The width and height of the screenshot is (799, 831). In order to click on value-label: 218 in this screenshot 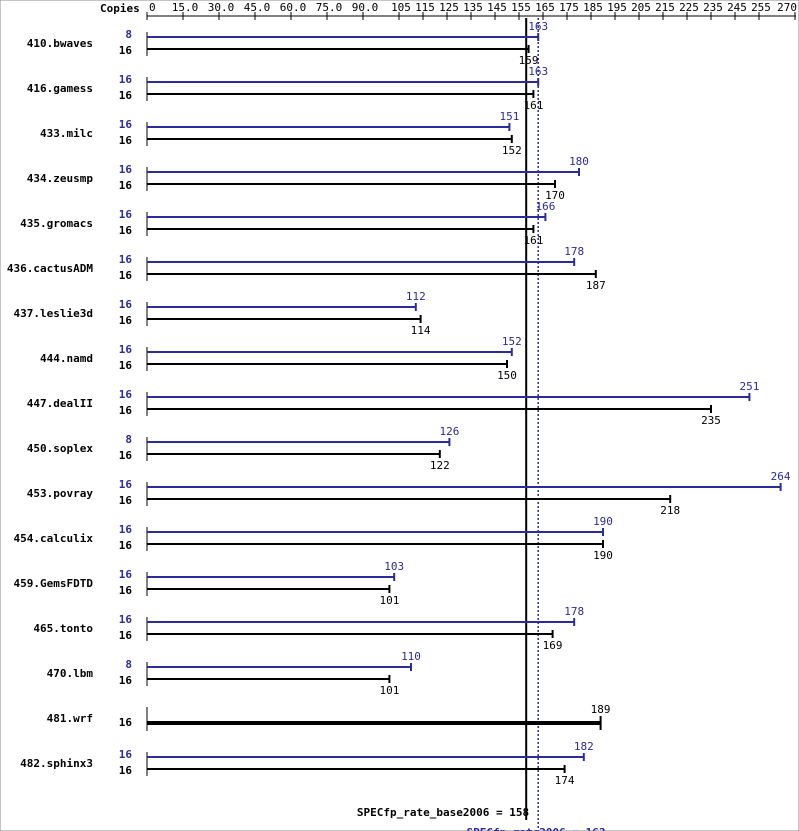, I will do `click(670, 510)`.